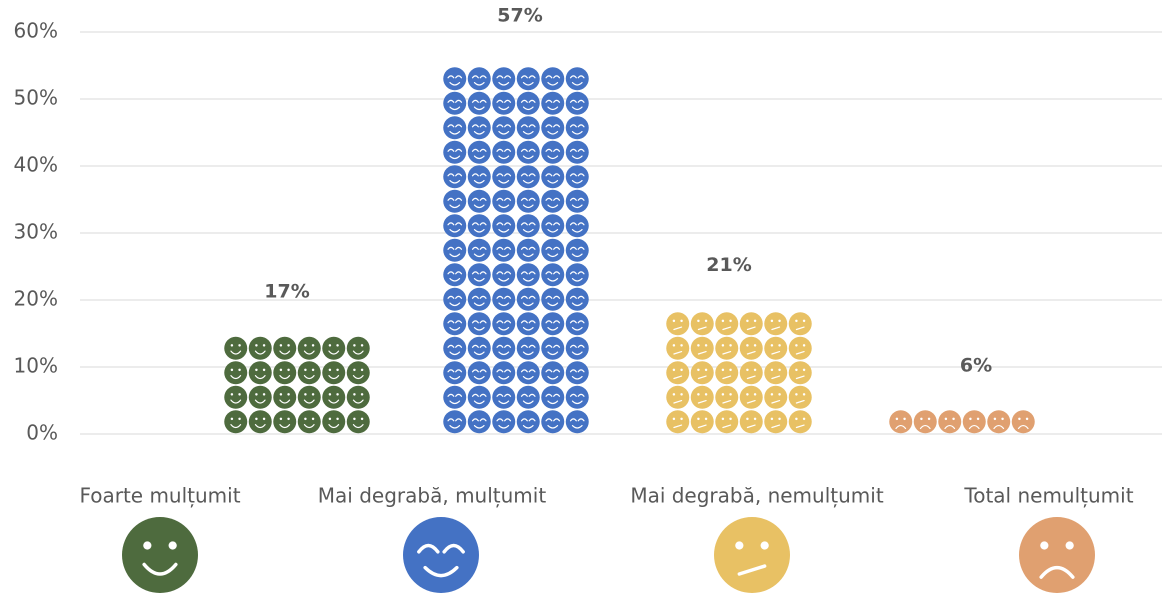 This screenshot has width=1165, height=593. I want to click on y-tick-label: 20%, so click(36, 299).